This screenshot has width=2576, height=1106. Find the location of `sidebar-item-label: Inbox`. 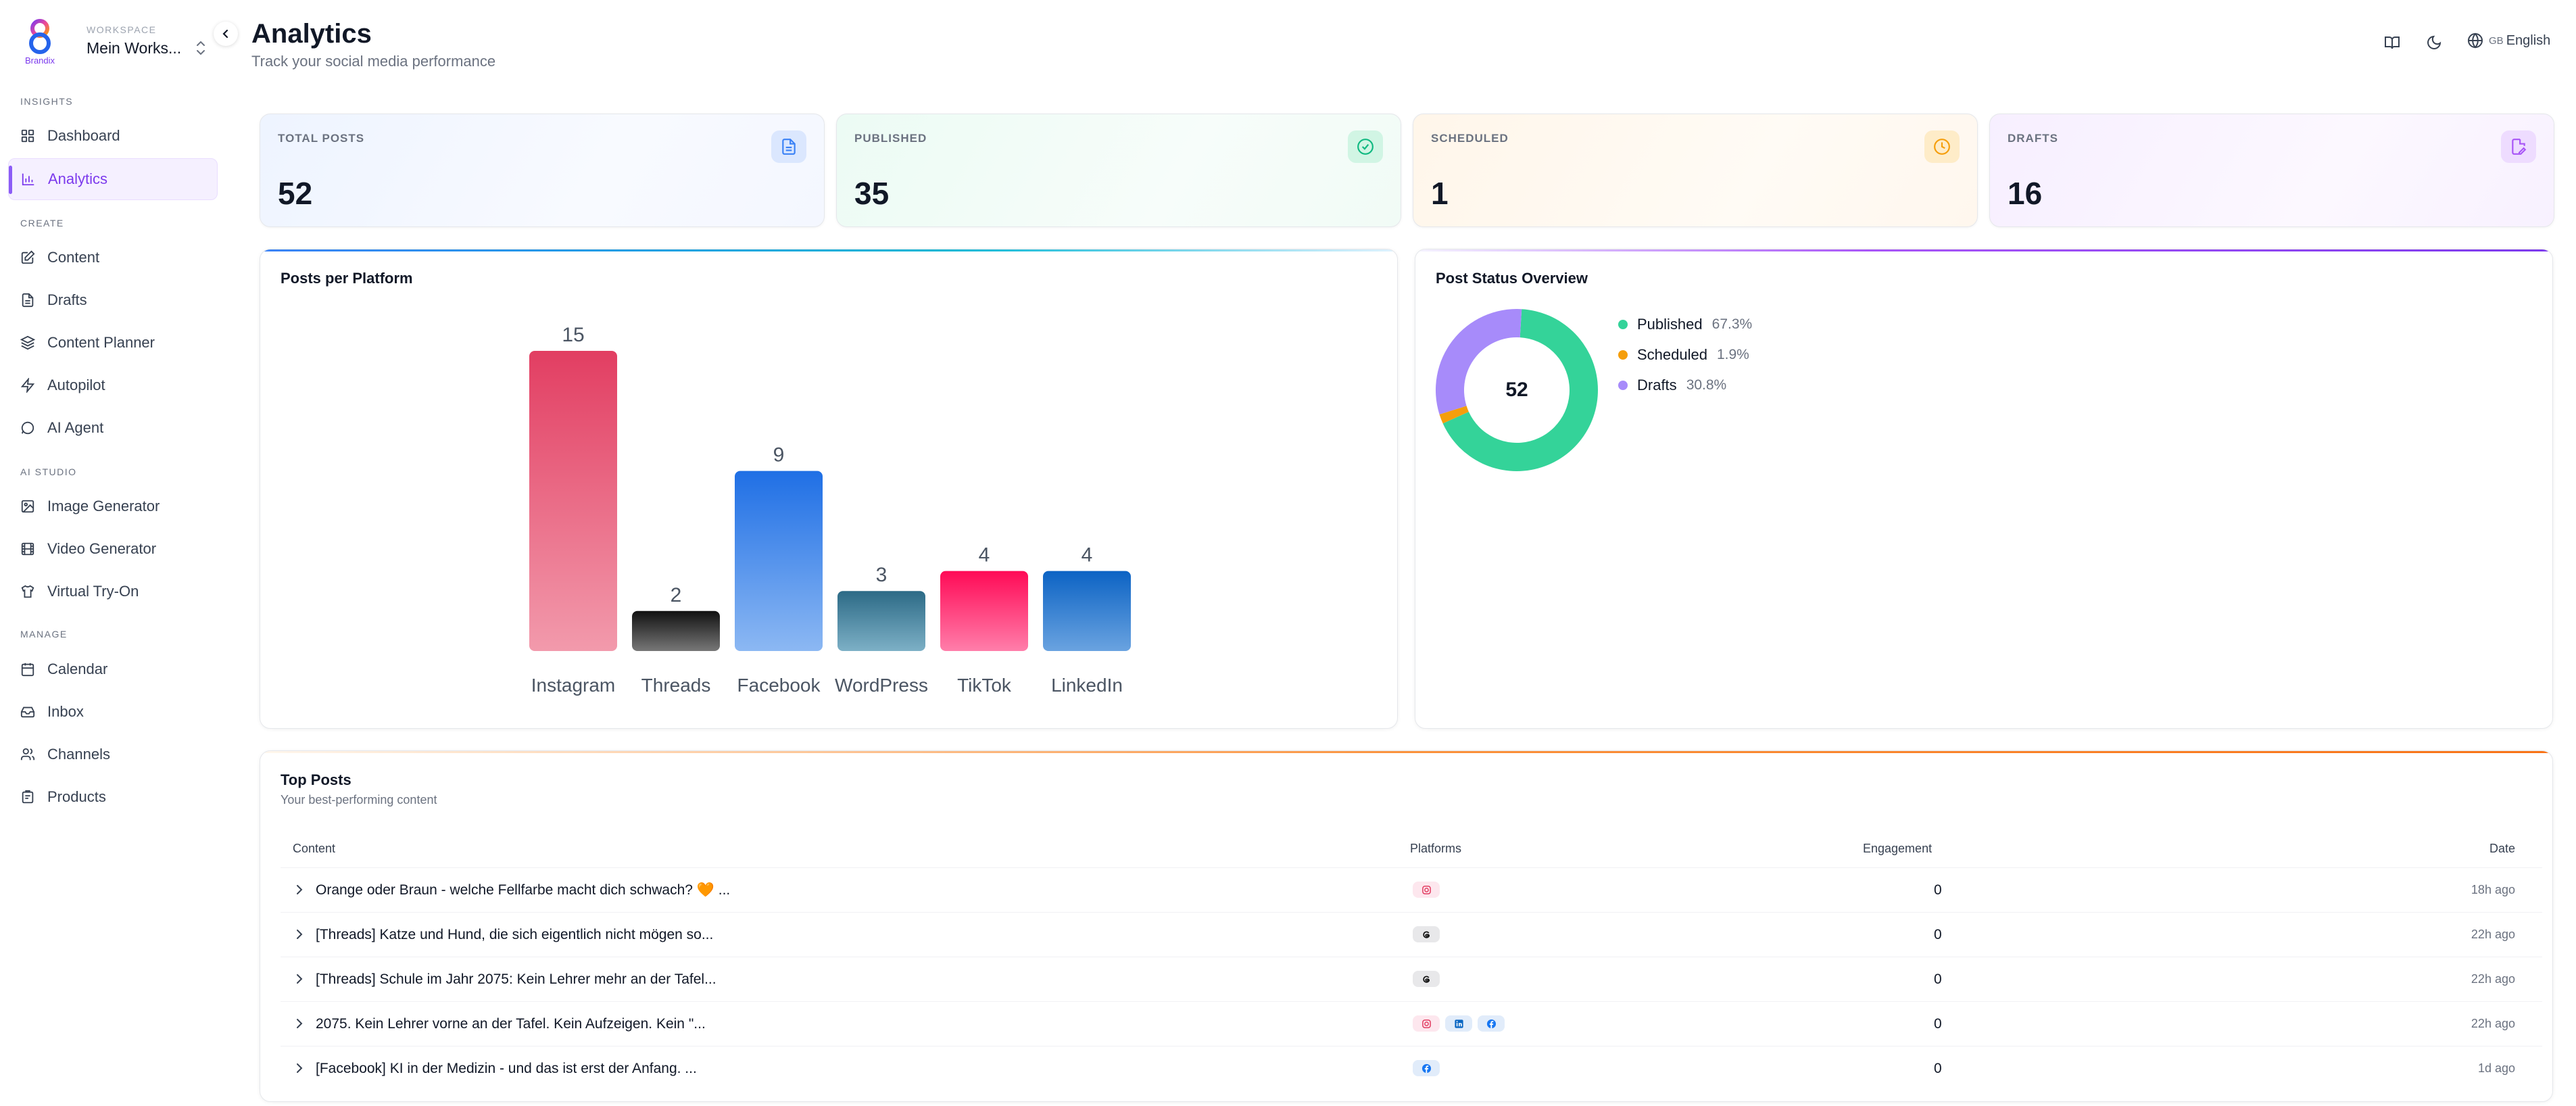

sidebar-item-label: Inbox is located at coordinates (65, 712).